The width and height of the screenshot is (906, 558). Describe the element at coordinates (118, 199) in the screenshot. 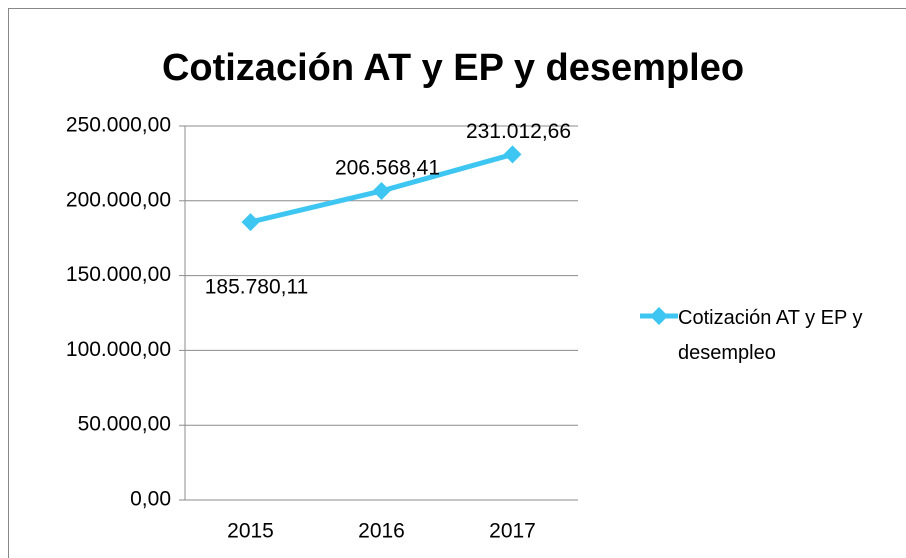

I see `y-tick-label: 200.000,00` at that location.